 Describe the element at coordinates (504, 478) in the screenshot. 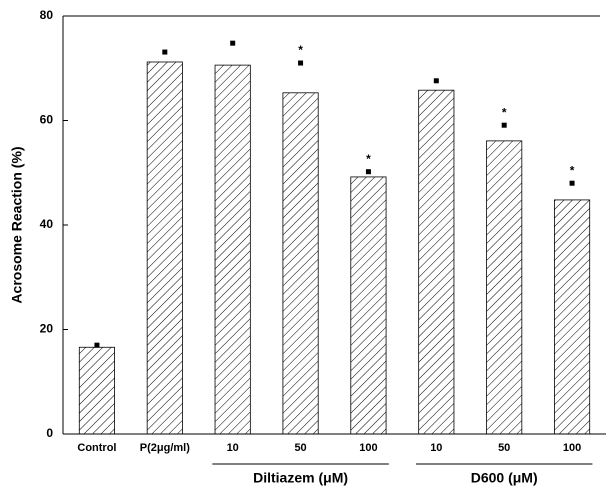

I see `group-label: D600 (μM)` at that location.